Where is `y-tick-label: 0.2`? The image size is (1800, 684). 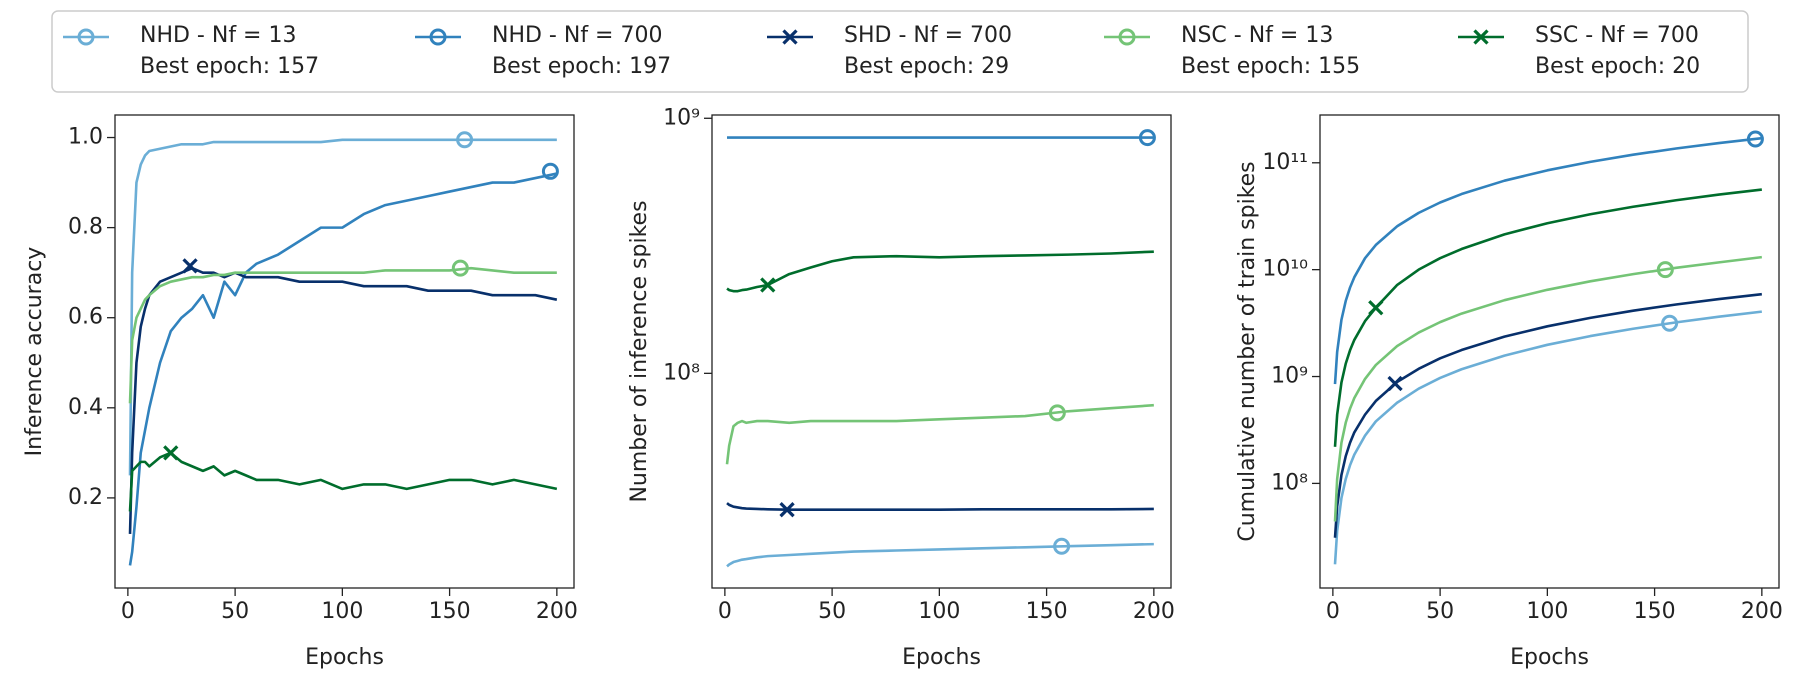 y-tick-label: 0.2 is located at coordinates (85, 497).